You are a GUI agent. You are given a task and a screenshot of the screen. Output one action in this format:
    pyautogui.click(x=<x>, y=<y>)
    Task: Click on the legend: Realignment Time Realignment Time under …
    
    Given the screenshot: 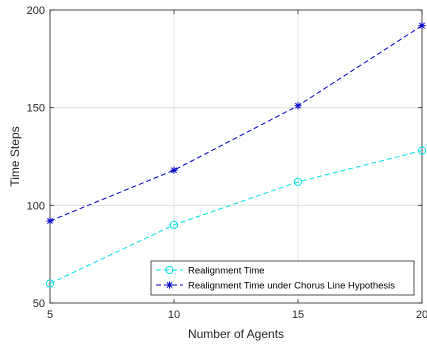 What is the action you would take?
    pyautogui.click(x=282, y=278)
    